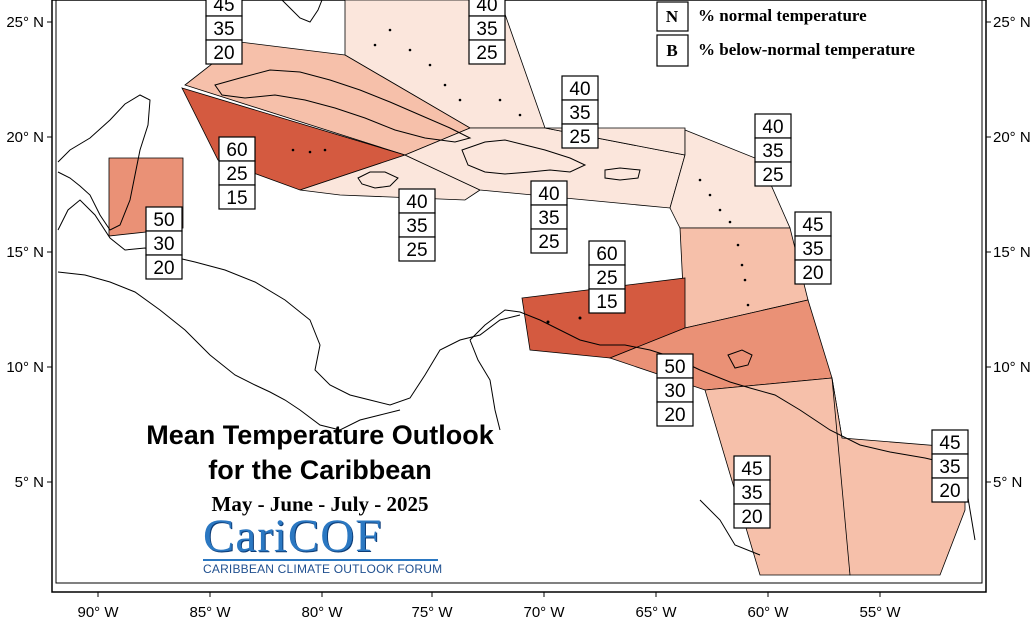  What do you see at coordinates (988, 252) in the screenshot?
I see `y-axis-right` at bounding box center [988, 252].